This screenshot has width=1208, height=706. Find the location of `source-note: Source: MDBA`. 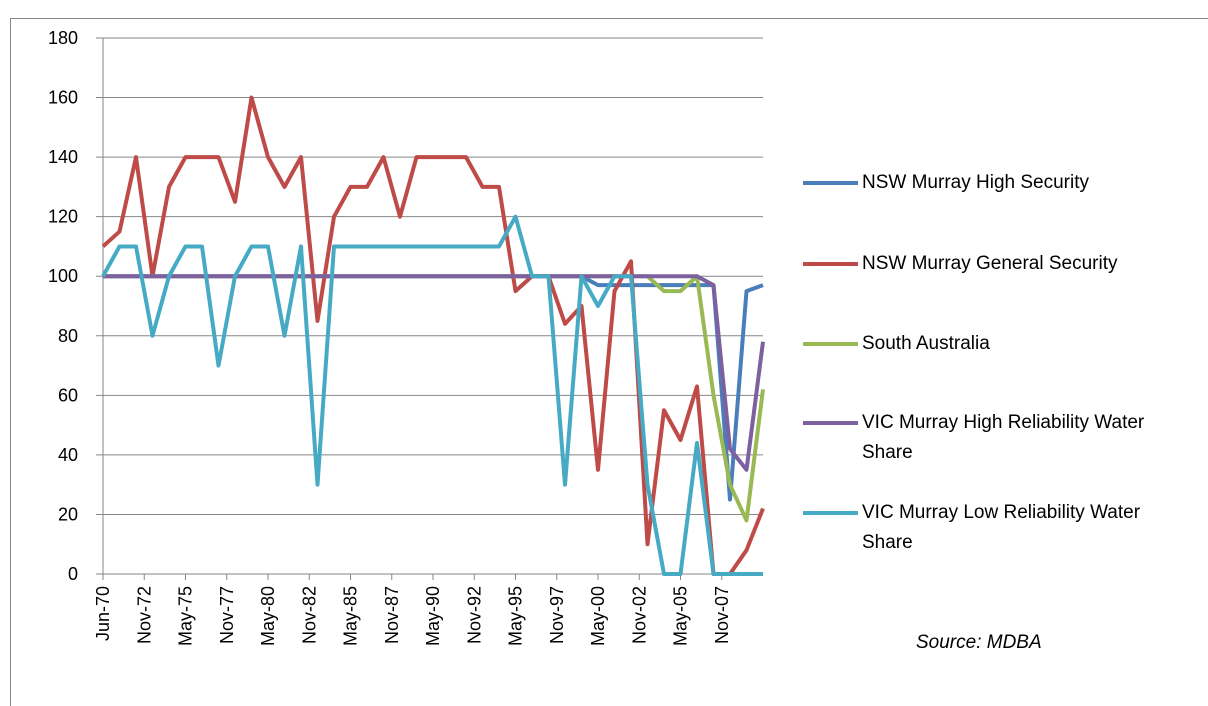

source-note: Source: MDBA is located at coordinates (979, 642).